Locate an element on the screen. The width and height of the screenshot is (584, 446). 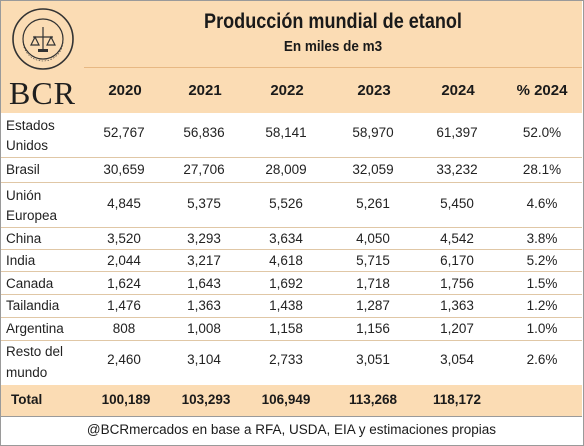
row-label: Resto del is located at coordinates (35, 351).